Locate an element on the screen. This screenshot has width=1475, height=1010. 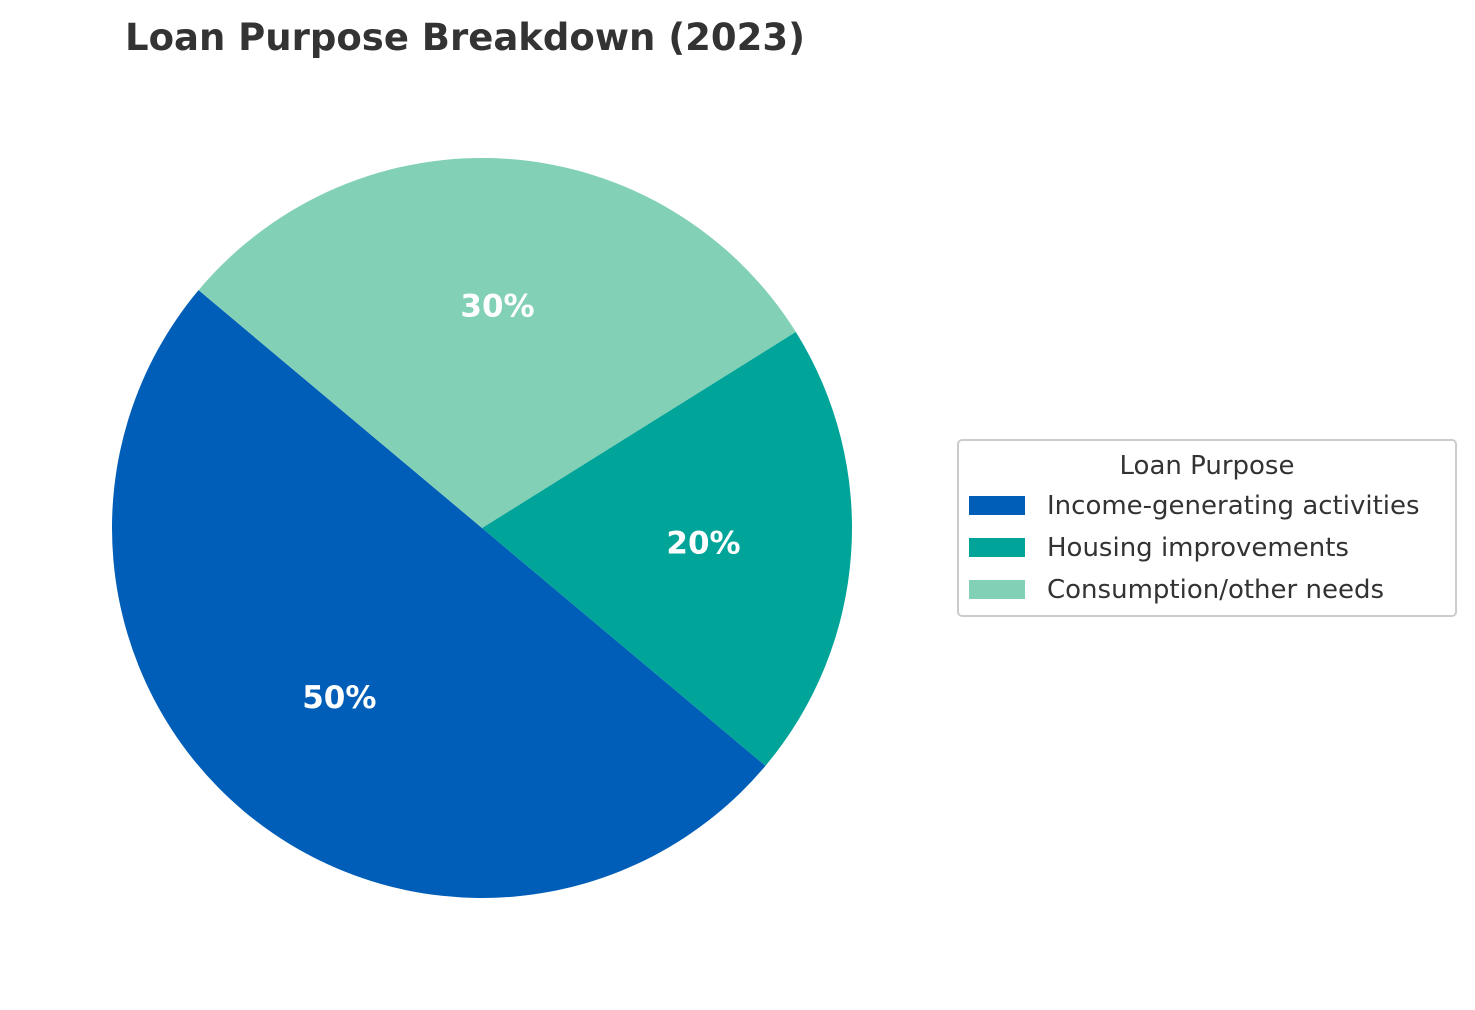
percentage-labels: 50% 20% 30% is located at coordinates (521, 503).